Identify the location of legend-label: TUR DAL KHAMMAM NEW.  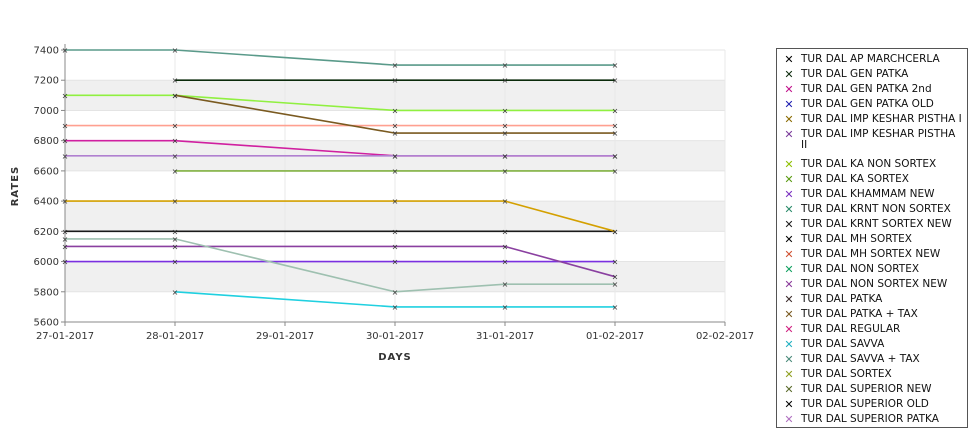
(865, 194).